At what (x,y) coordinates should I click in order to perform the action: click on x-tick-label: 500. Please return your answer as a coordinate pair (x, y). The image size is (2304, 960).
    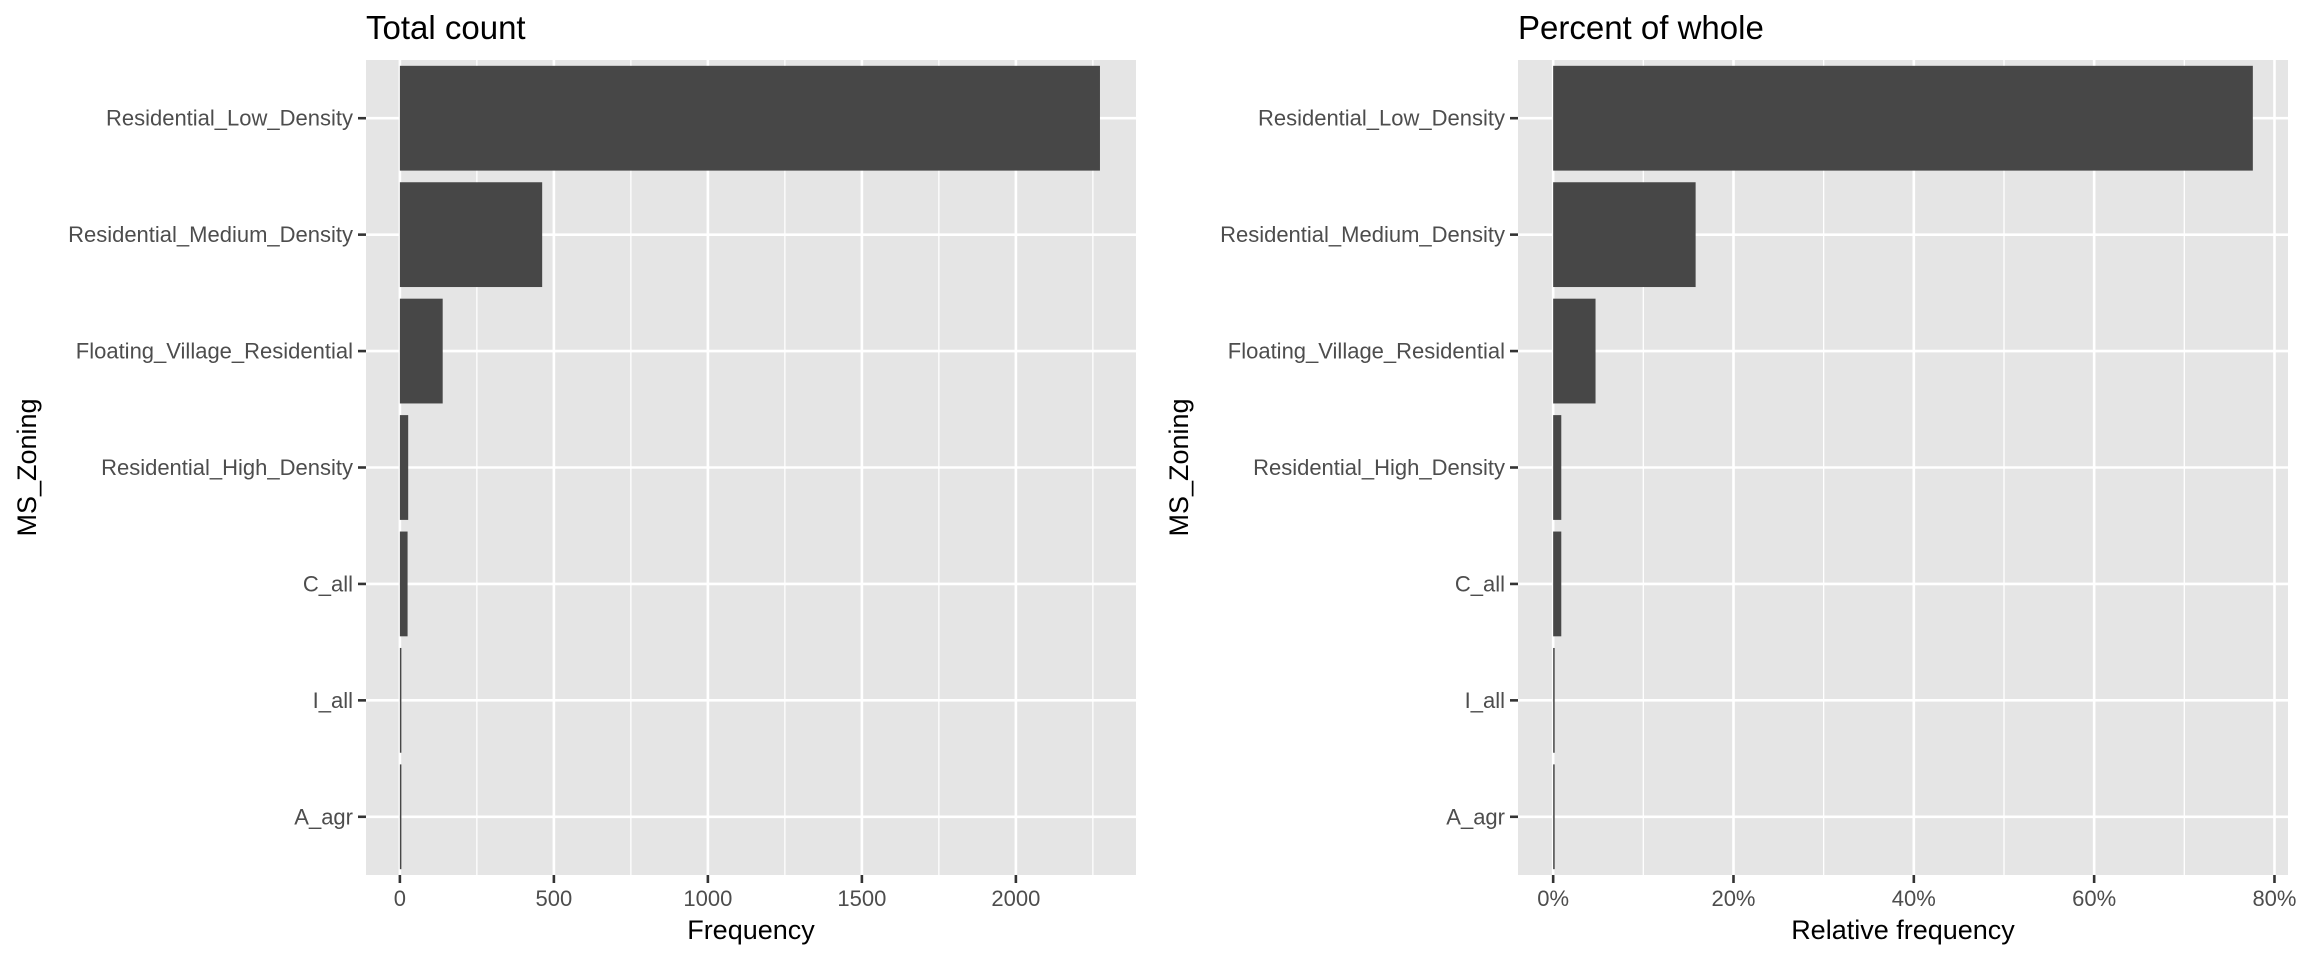
    Looking at the image, I should click on (554, 898).